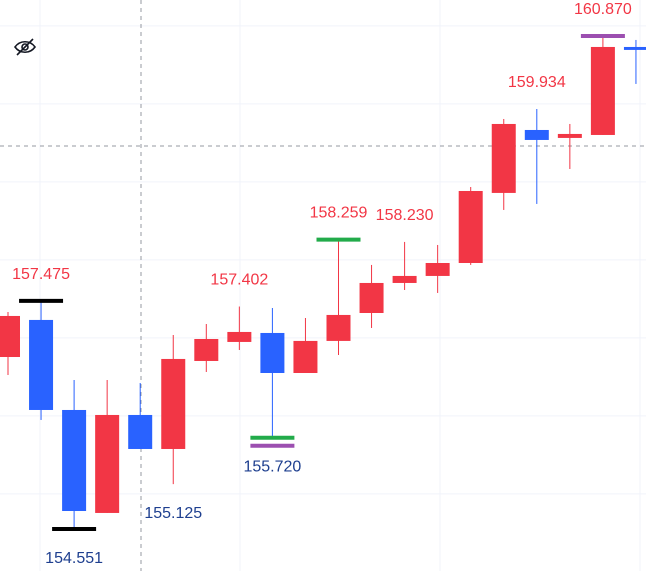 The width and height of the screenshot is (646, 571). What do you see at coordinates (74, 558) in the screenshot?
I see `low-label: 154.551` at bounding box center [74, 558].